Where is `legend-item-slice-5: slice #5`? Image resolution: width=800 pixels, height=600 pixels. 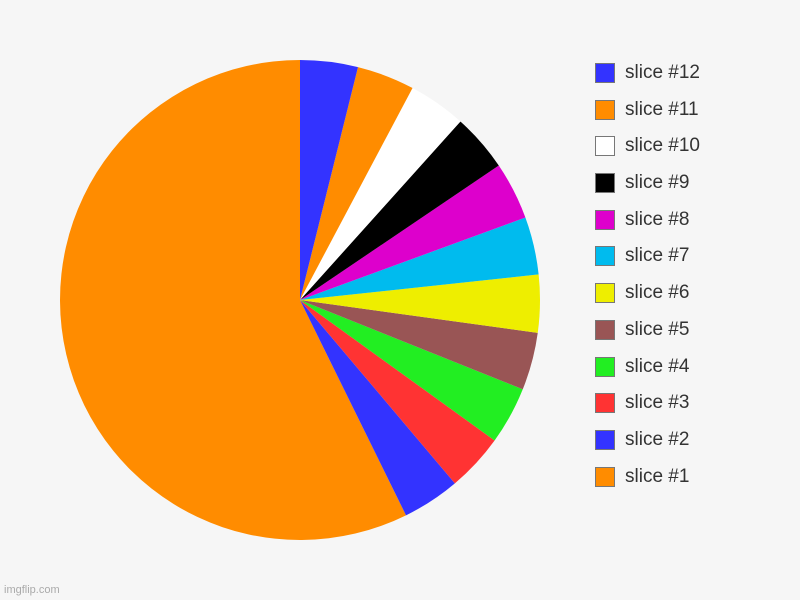 legend-item-slice-5: slice #5 is located at coordinates (647, 330).